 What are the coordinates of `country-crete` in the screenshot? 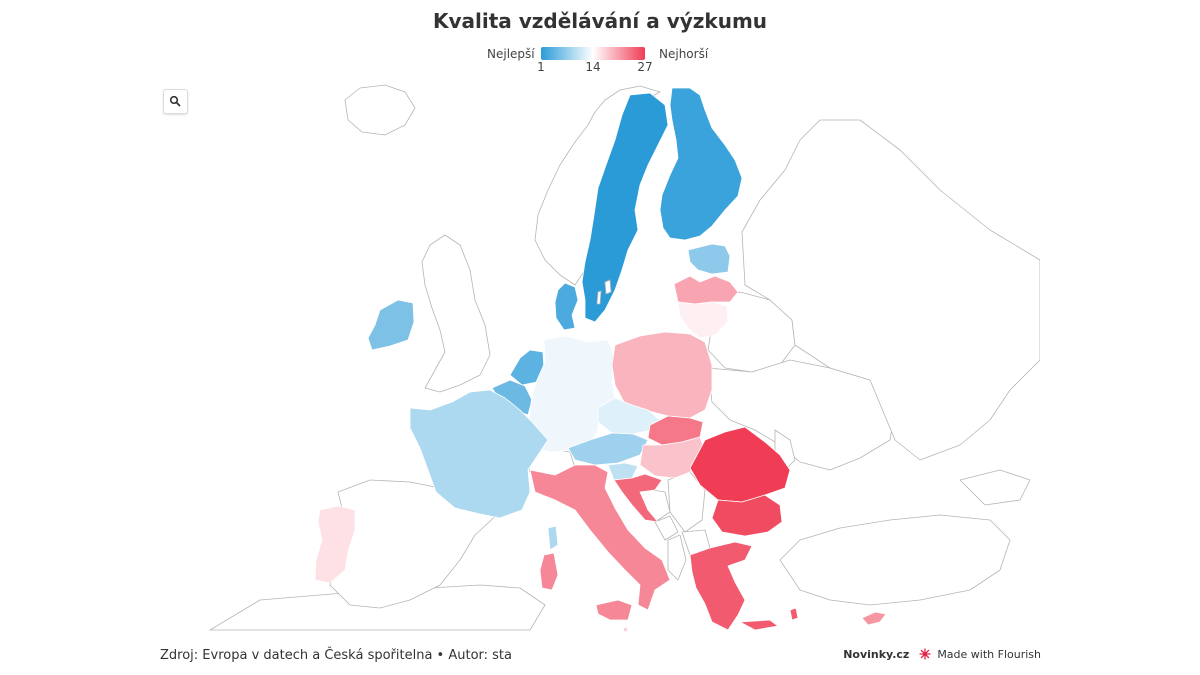 It's located at (759, 625).